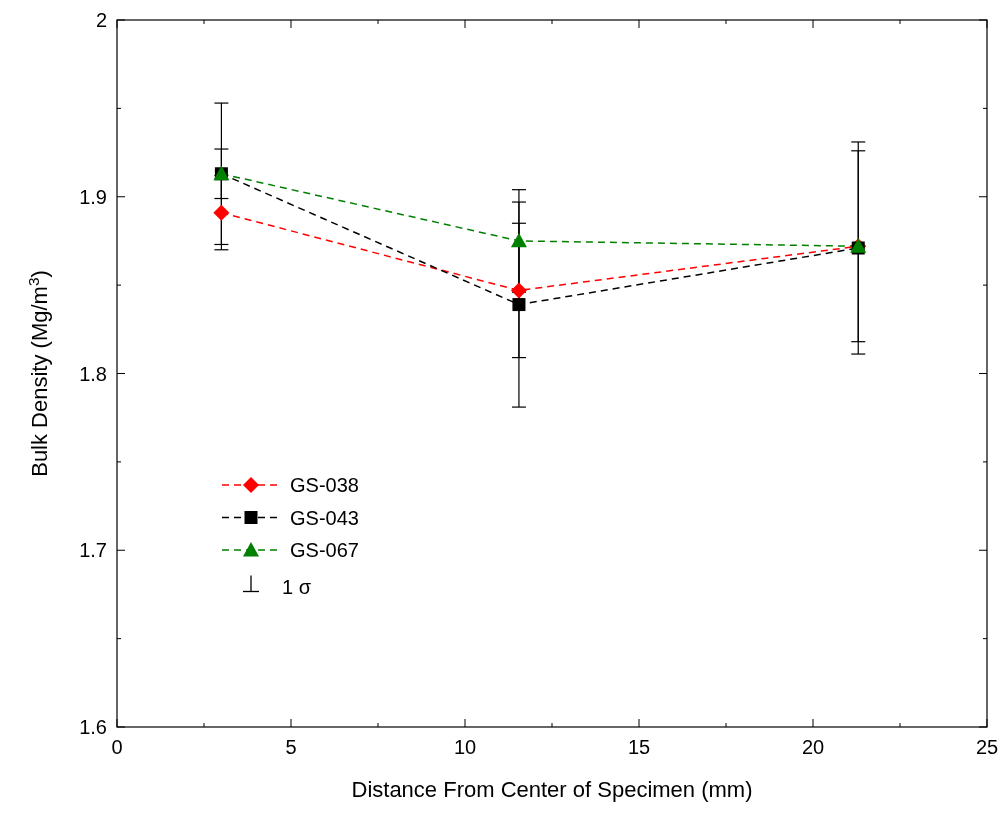  Describe the element at coordinates (639, 747) in the screenshot. I see `x-tick-label: 15` at that location.